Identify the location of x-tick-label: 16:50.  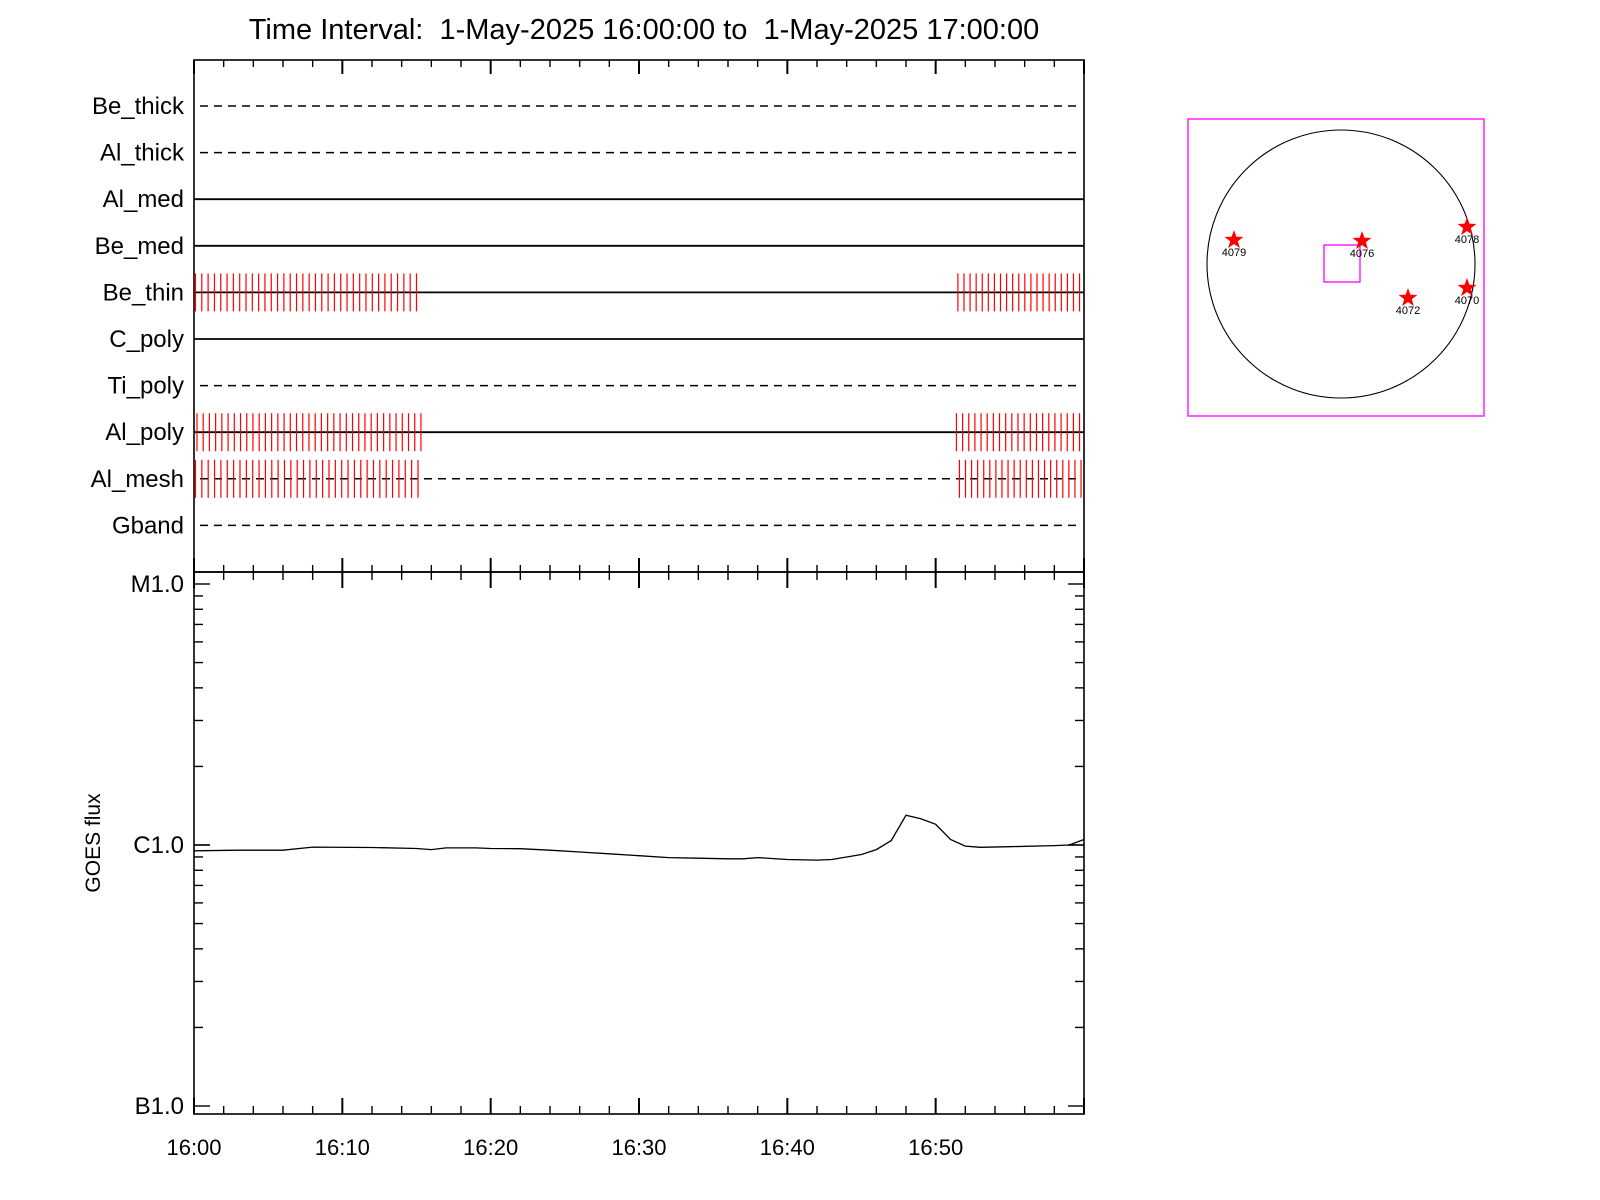
(935, 1147).